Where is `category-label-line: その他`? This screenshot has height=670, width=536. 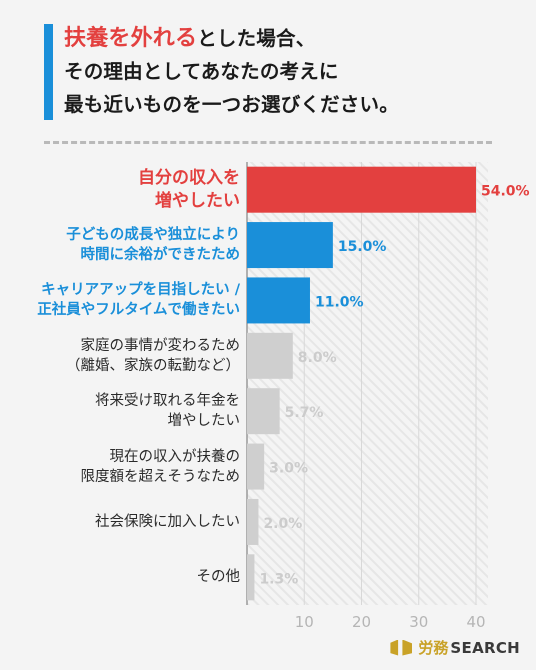
category-label-line: その他 is located at coordinates (218, 577).